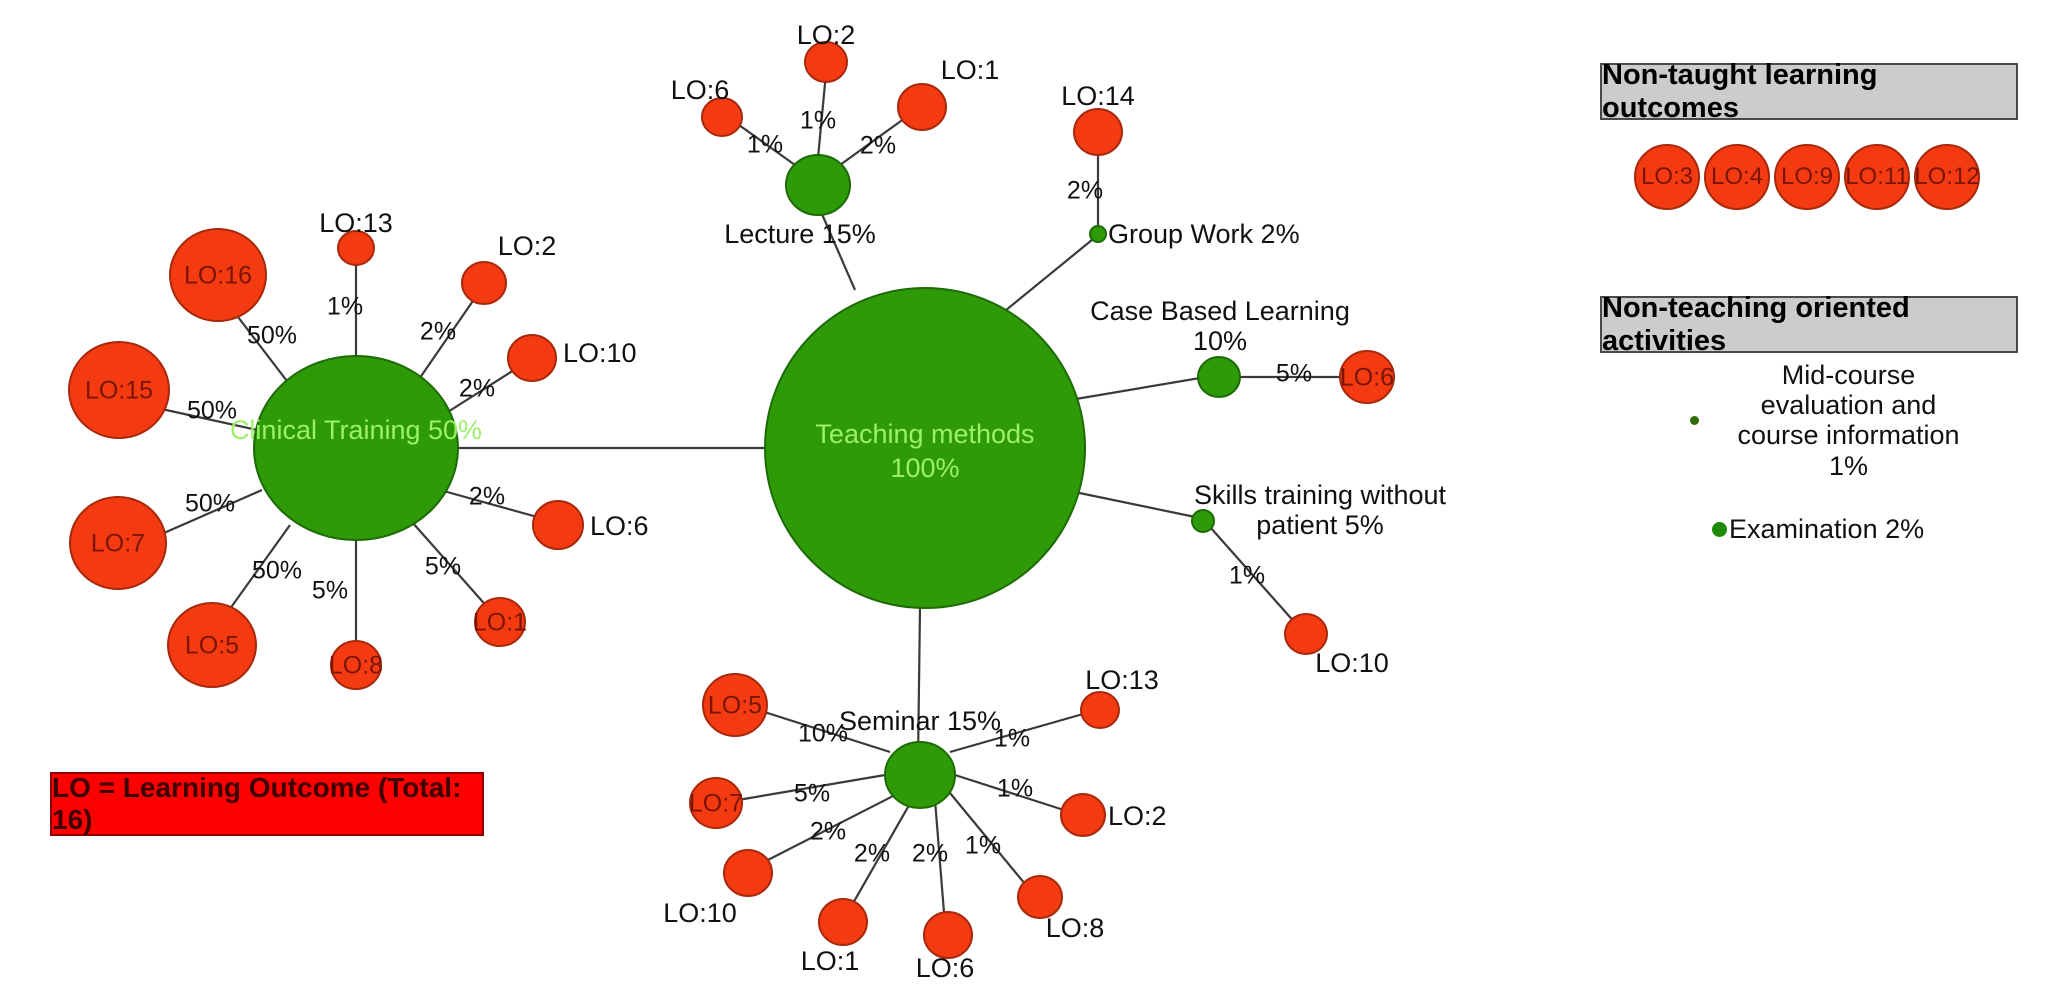 The width and height of the screenshot is (2059, 1001). What do you see at coordinates (558, 525) in the screenshot?
I see `lo6-circle` at bounding box center [558, 525].